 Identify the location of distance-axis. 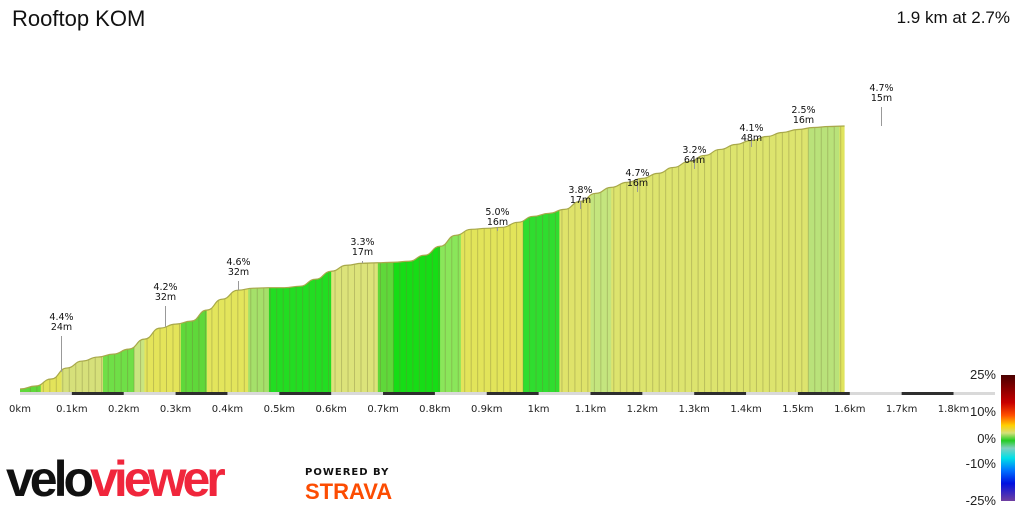
(507, 393).